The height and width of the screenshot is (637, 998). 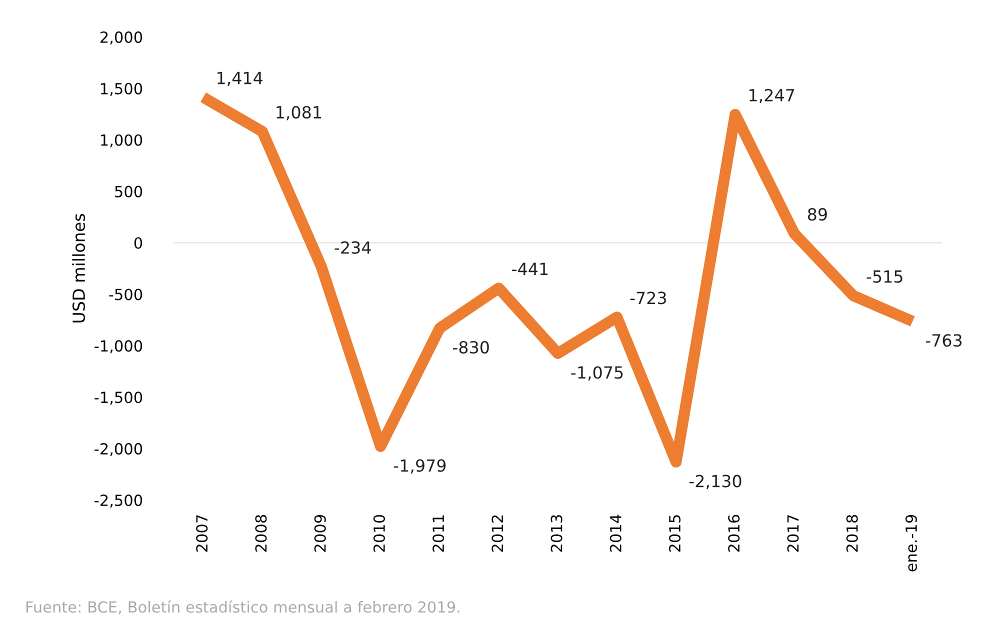 I want to click on y-tick-label: -500, so click(x=125, y=294).